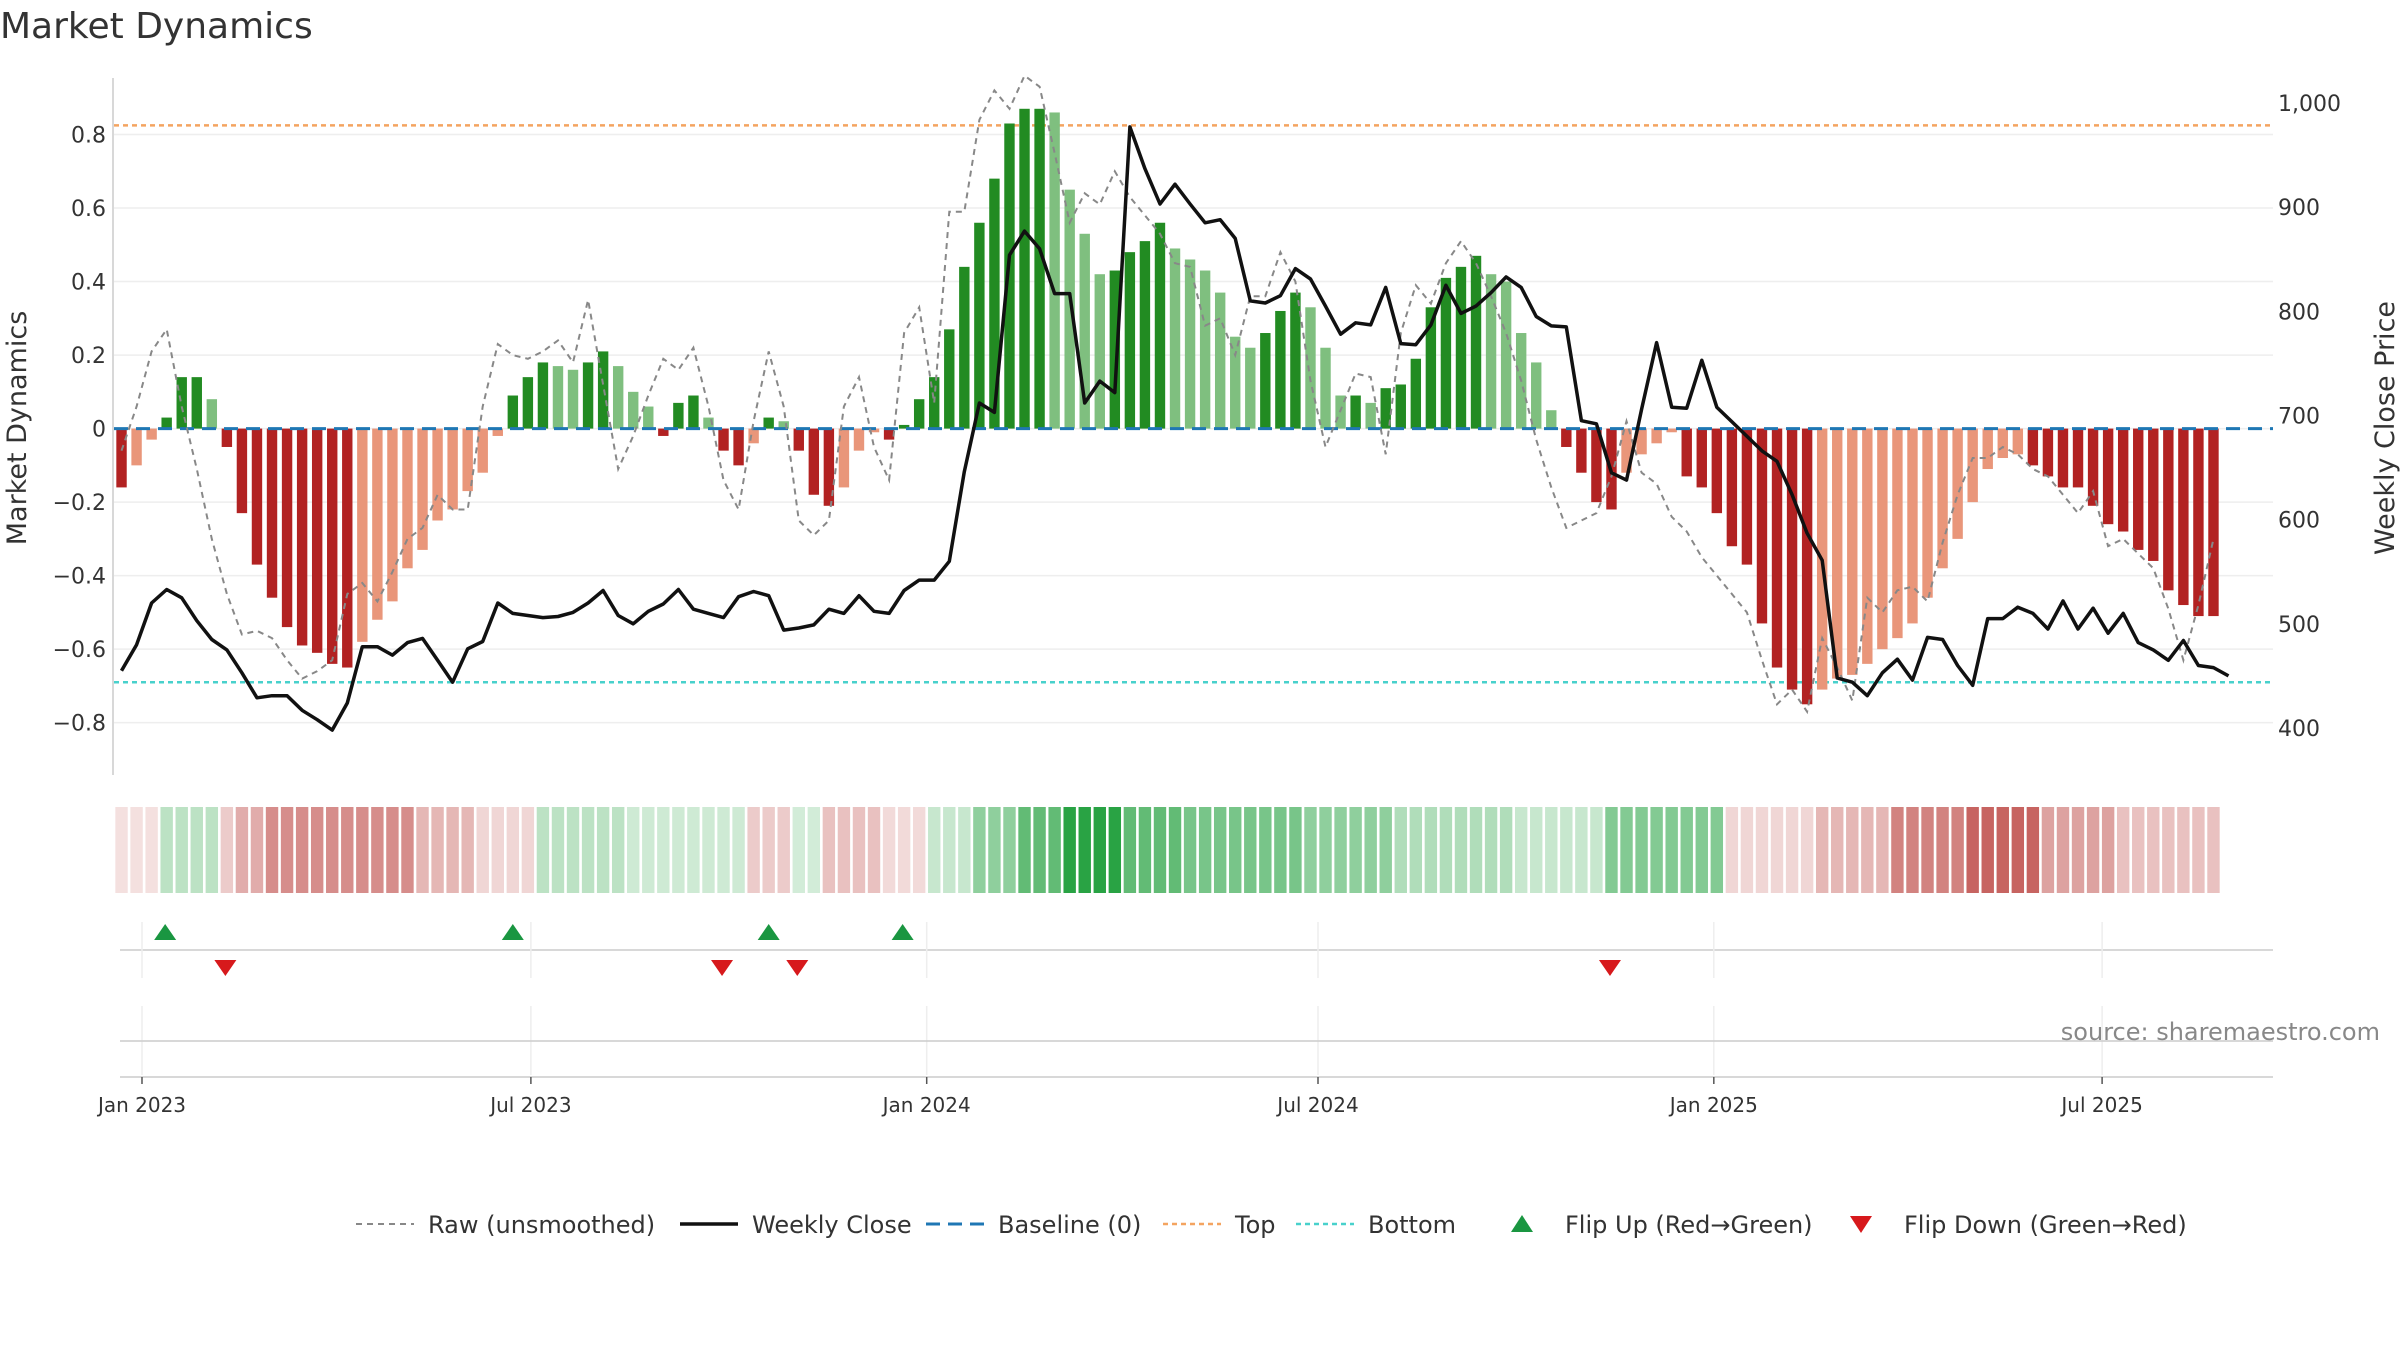 The width and height of the screenshot is (2400, 1350). What do you see at coordinates (1861, 1224) in the screenshot?
I see `legend-swatch` at bounding box center [1861, 1224].